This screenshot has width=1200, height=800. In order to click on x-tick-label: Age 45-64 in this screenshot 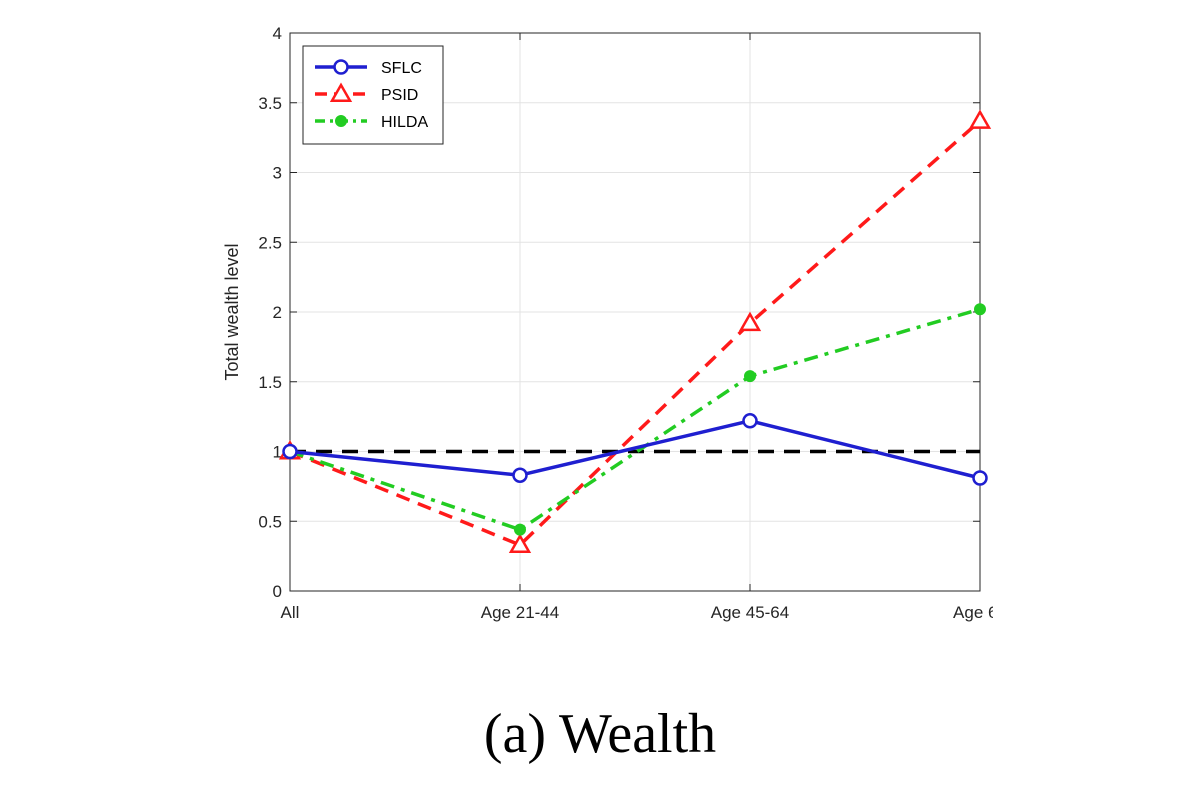, I will do `click(750, 612)`.